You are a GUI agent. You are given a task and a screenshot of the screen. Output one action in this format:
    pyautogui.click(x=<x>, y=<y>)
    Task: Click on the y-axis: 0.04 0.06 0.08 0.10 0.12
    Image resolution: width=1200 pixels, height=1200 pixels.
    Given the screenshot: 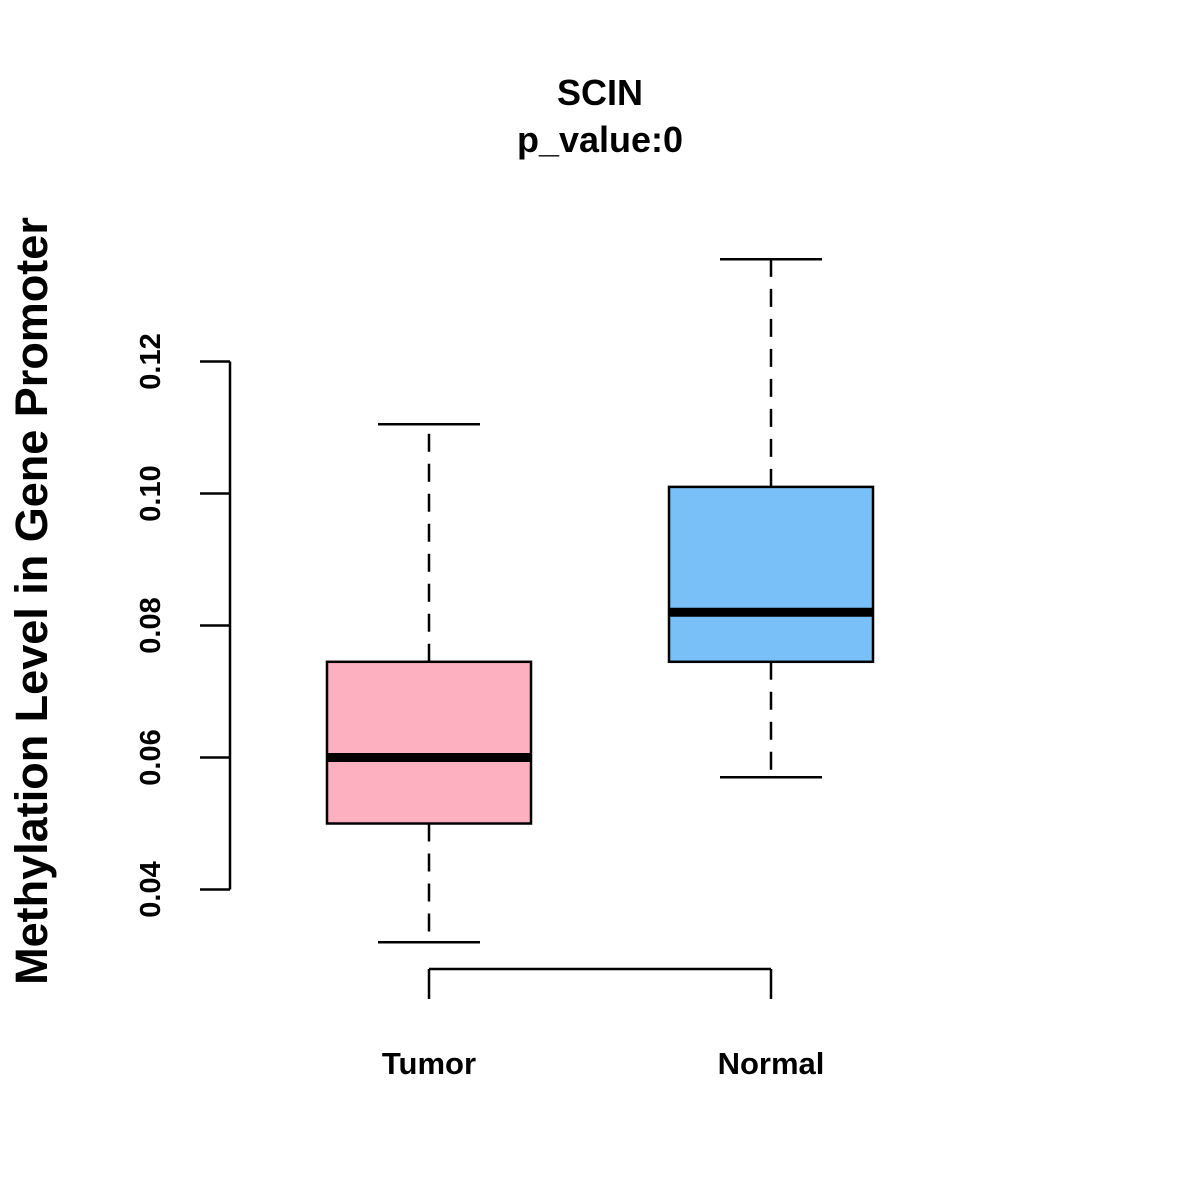 What is the action you would take?
    pyautogui.click(x=183, y=625)
    